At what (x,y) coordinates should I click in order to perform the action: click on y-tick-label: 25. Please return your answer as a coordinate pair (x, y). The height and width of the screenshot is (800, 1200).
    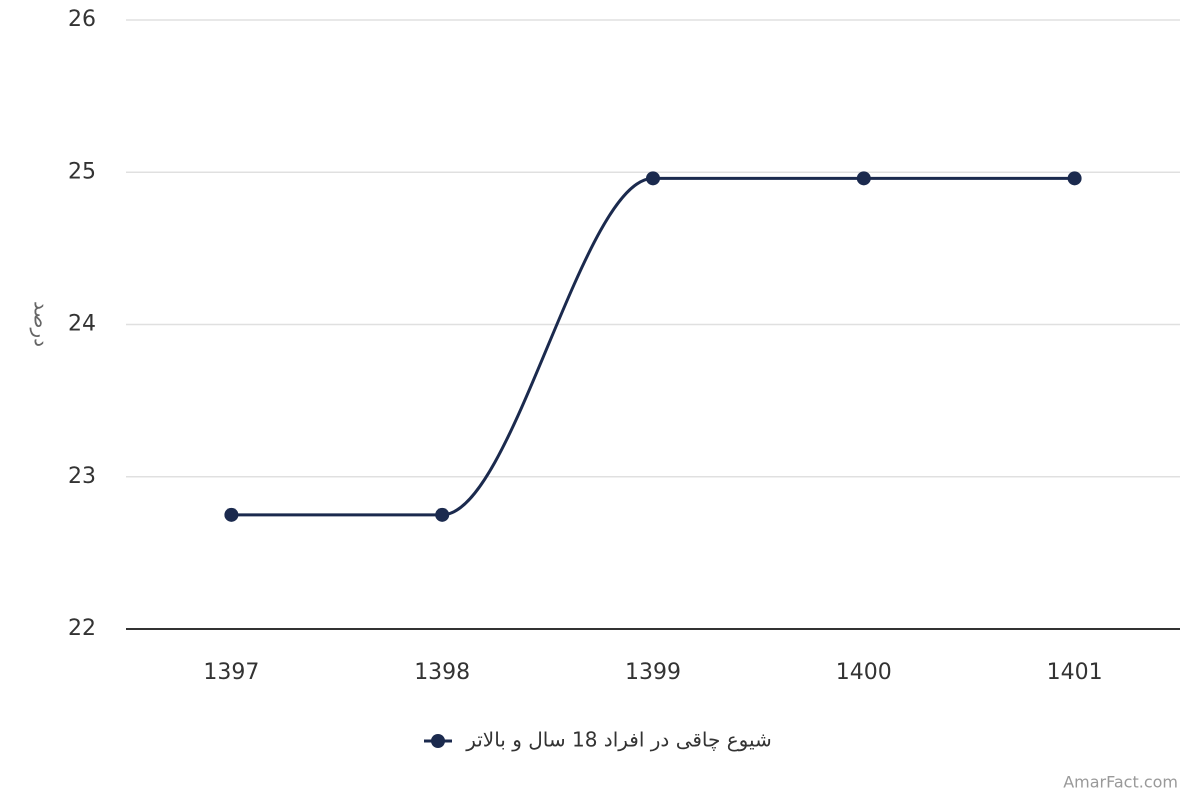
    Looking at the image, I should click on (82, 171).